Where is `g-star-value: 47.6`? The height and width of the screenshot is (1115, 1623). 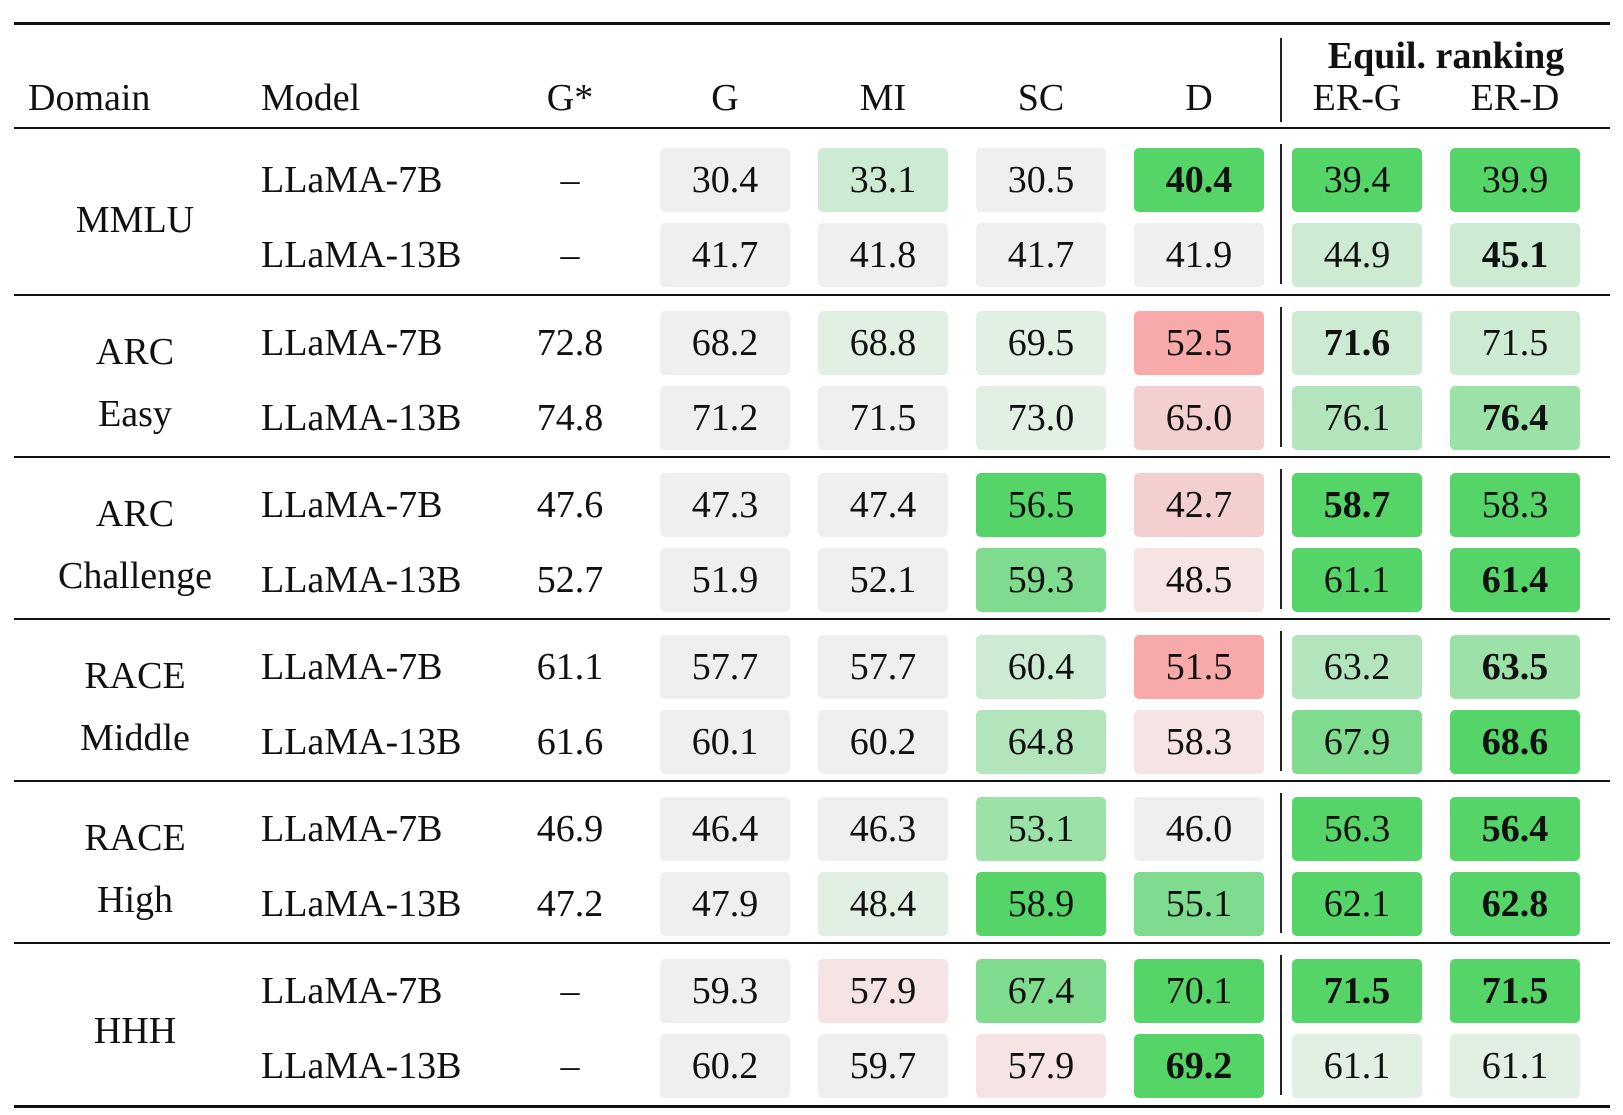 g-star-value: 47.6 is located at coordinates (570, 505).